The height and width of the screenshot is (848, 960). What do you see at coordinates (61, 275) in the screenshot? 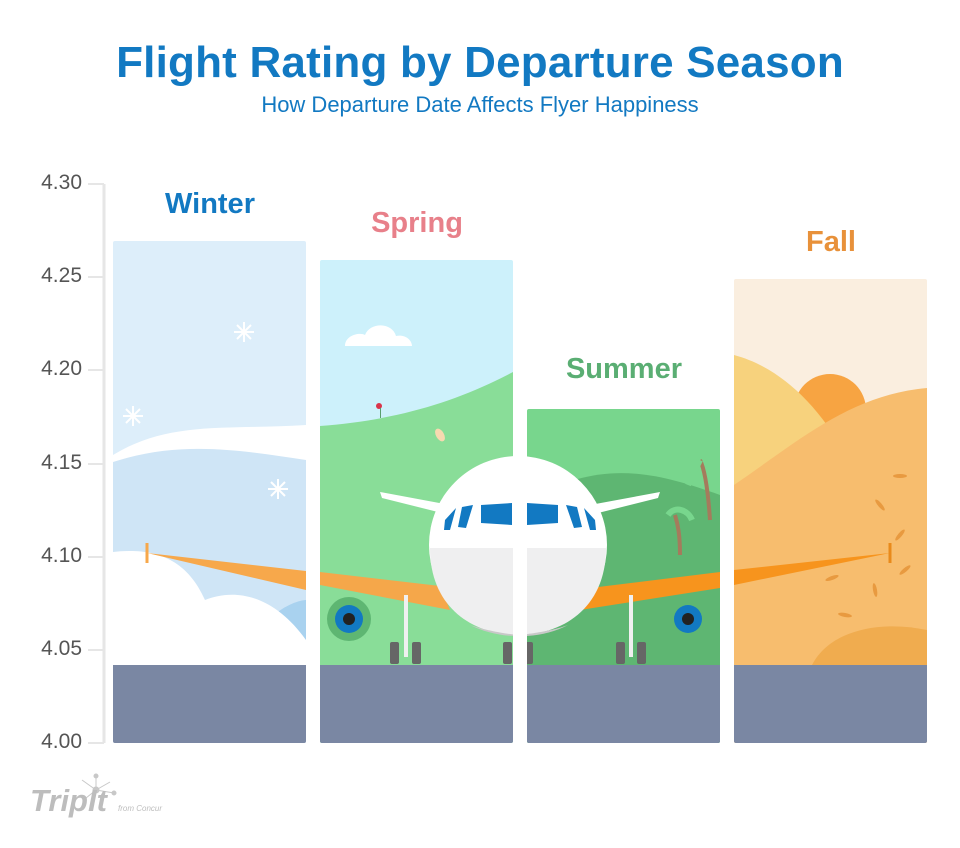
I see `y-tick-label: 4.25` at bounding box center [61, 275].